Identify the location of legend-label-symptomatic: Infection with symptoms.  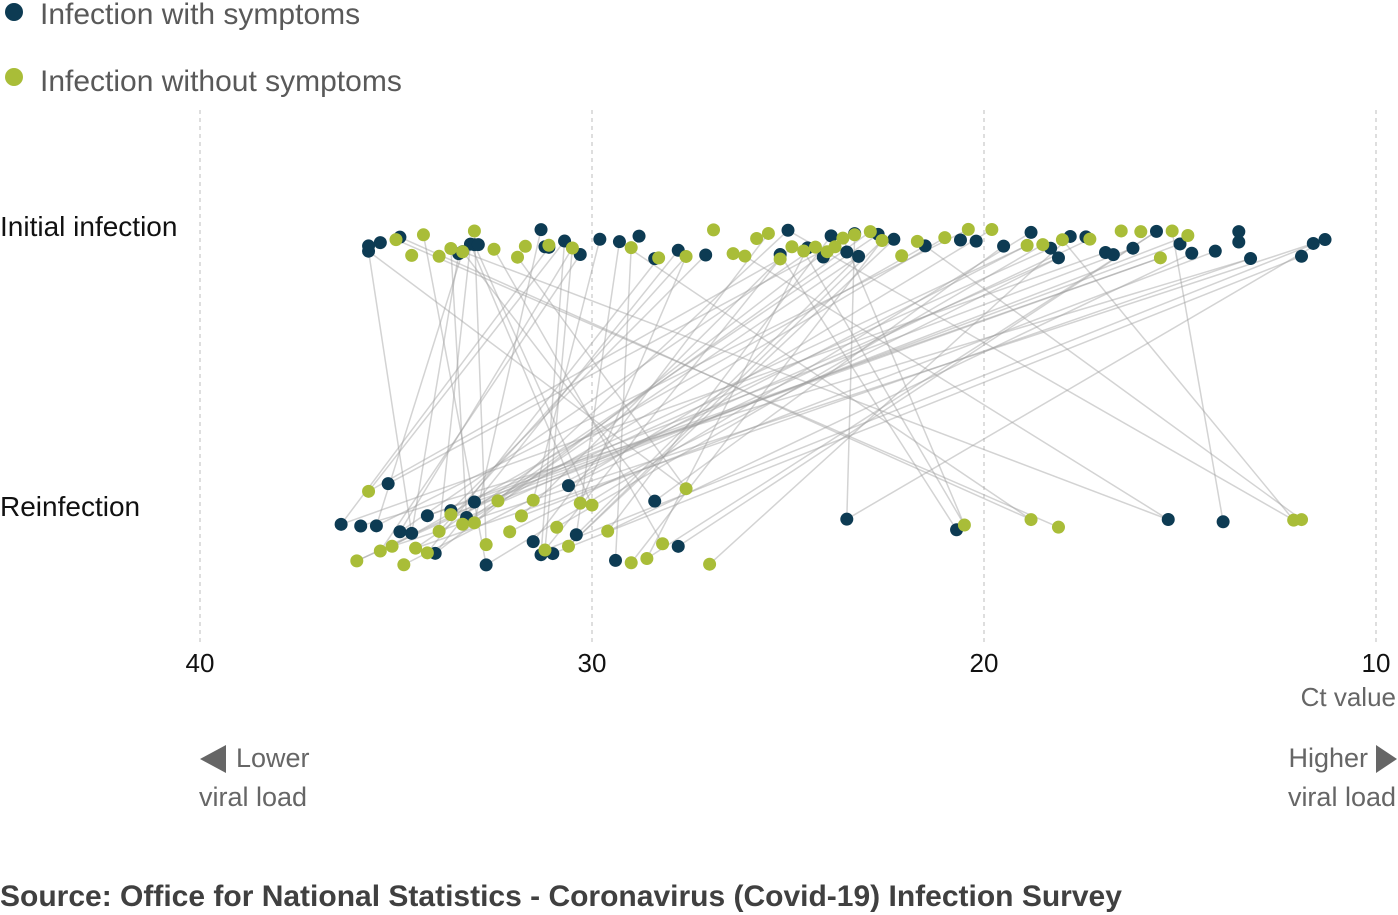
(200, 15).